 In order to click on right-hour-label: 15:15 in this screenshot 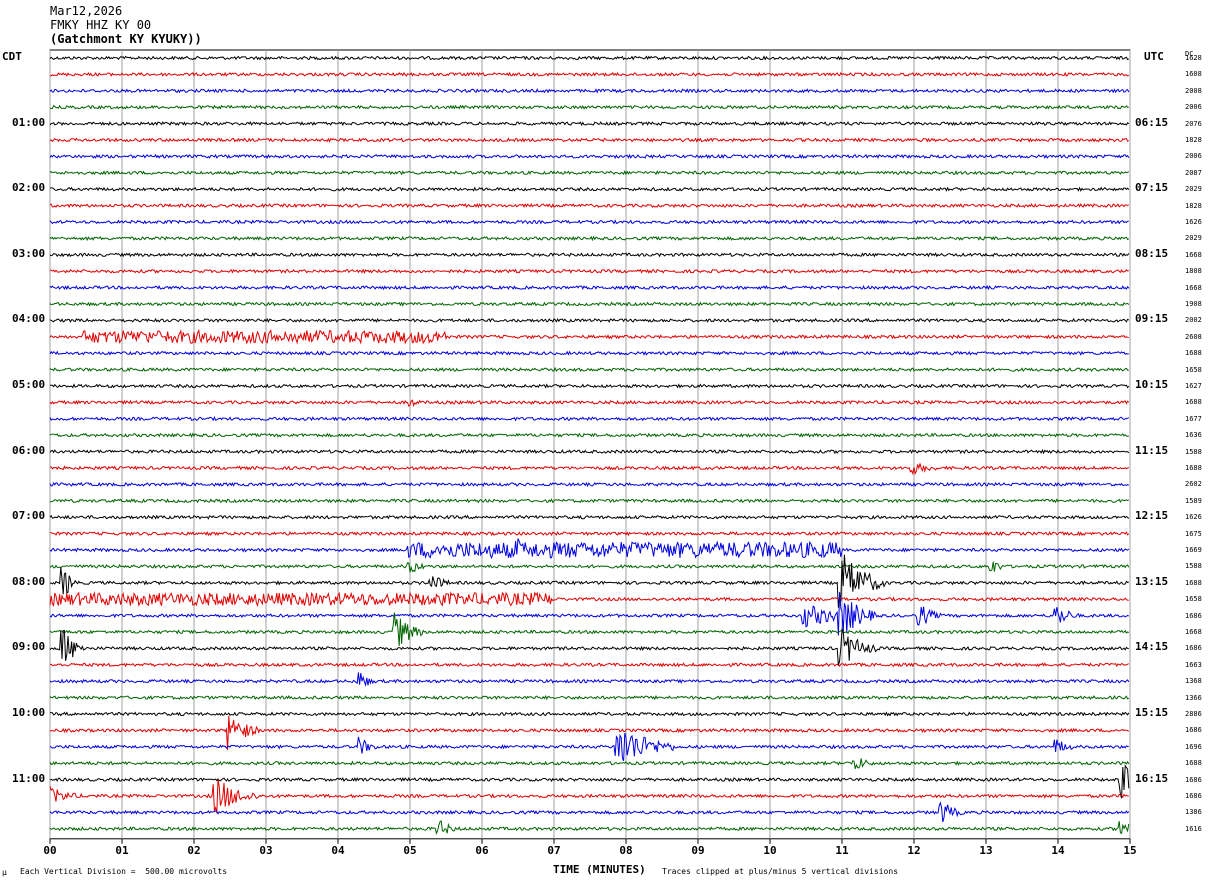, I will do `click(1152, 712)`.